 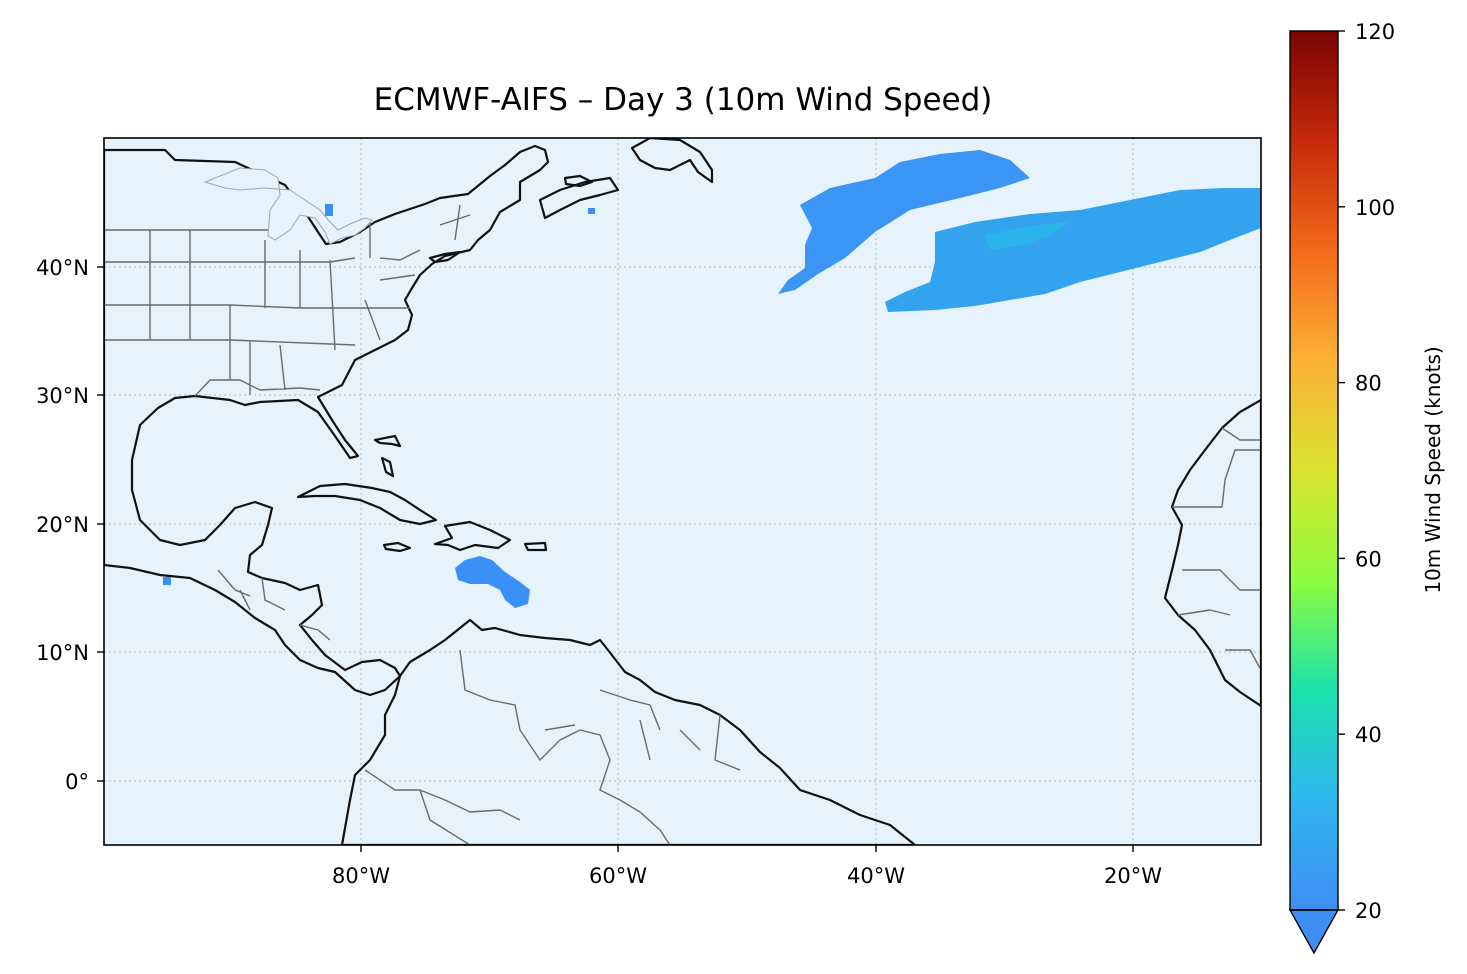 I want to click on africa-land, so click(x=1212, y=553).